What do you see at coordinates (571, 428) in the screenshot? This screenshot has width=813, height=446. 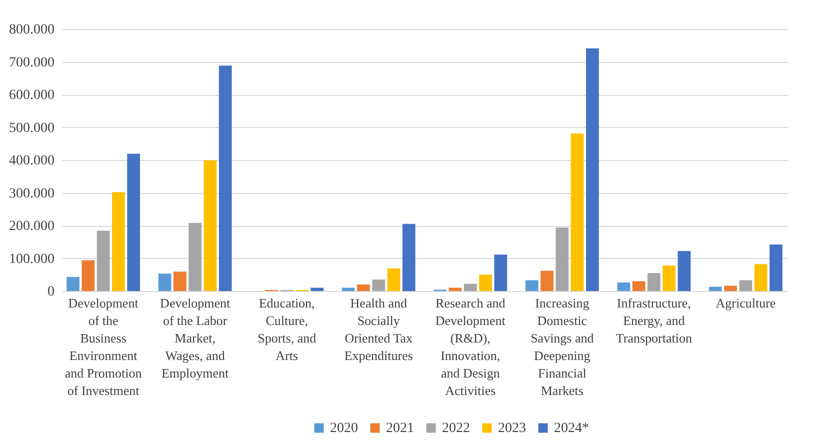 I see `legend-label: 2024*` at bounding box center [571, 428].